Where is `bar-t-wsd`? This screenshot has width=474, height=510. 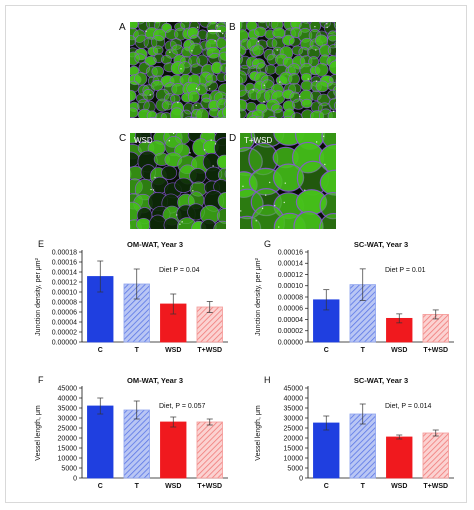 bar-t-wsd is located at coordinates (209, 450).